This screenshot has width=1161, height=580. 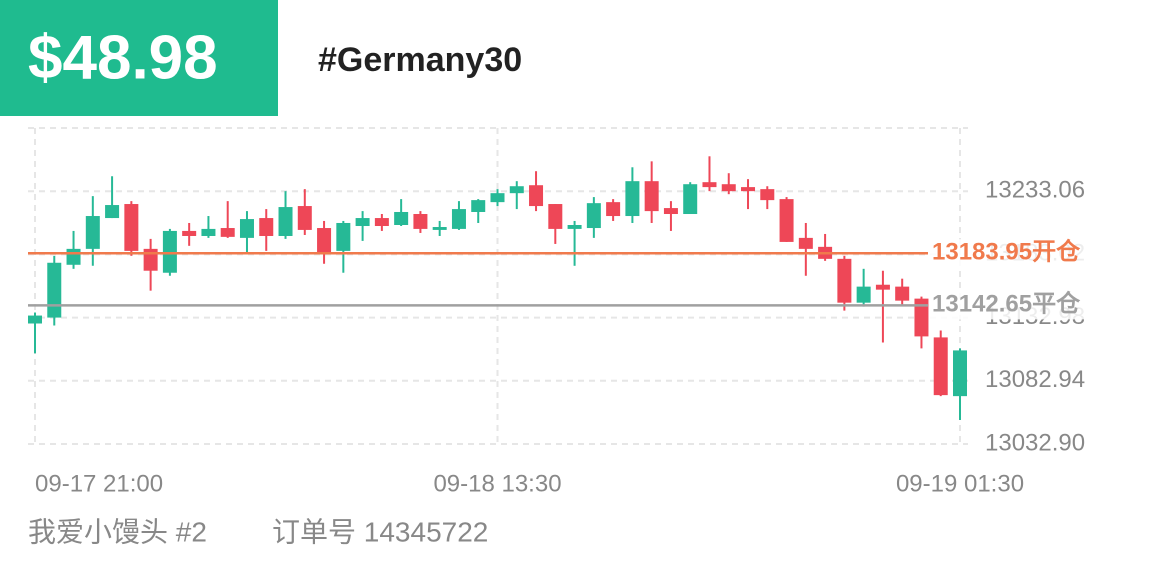 What do you see at coordinates (123, 57) in the screenshot?
I see `price: $48.98` at bounding box center [123, 57].